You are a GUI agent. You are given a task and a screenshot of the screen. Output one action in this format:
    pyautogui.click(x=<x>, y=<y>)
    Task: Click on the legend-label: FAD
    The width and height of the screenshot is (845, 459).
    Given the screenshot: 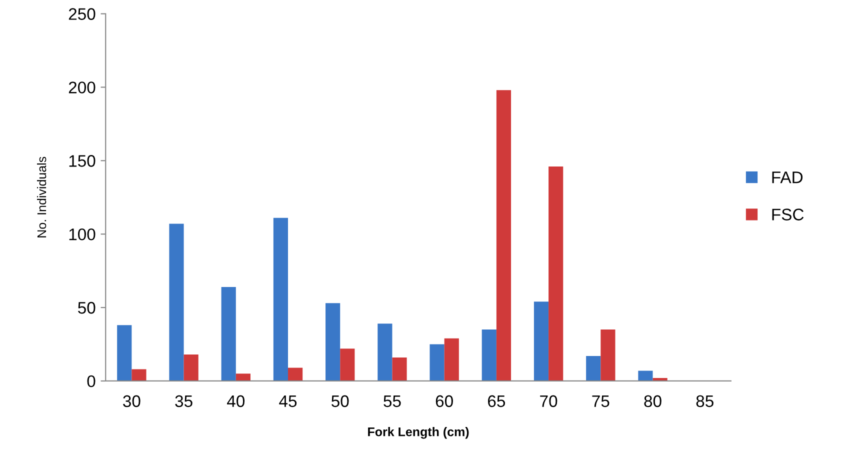 What is the action you would take?
    pyautogui.click(x=787, y=178)
    